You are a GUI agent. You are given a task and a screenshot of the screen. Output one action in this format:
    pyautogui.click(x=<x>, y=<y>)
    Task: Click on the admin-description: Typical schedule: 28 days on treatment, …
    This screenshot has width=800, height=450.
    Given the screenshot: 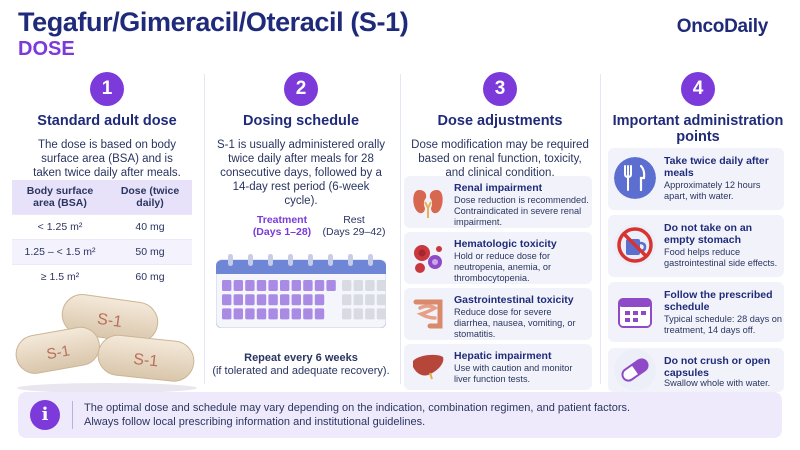 What is the action you would take?
    pyautogui.click(x=723, y=324)
    